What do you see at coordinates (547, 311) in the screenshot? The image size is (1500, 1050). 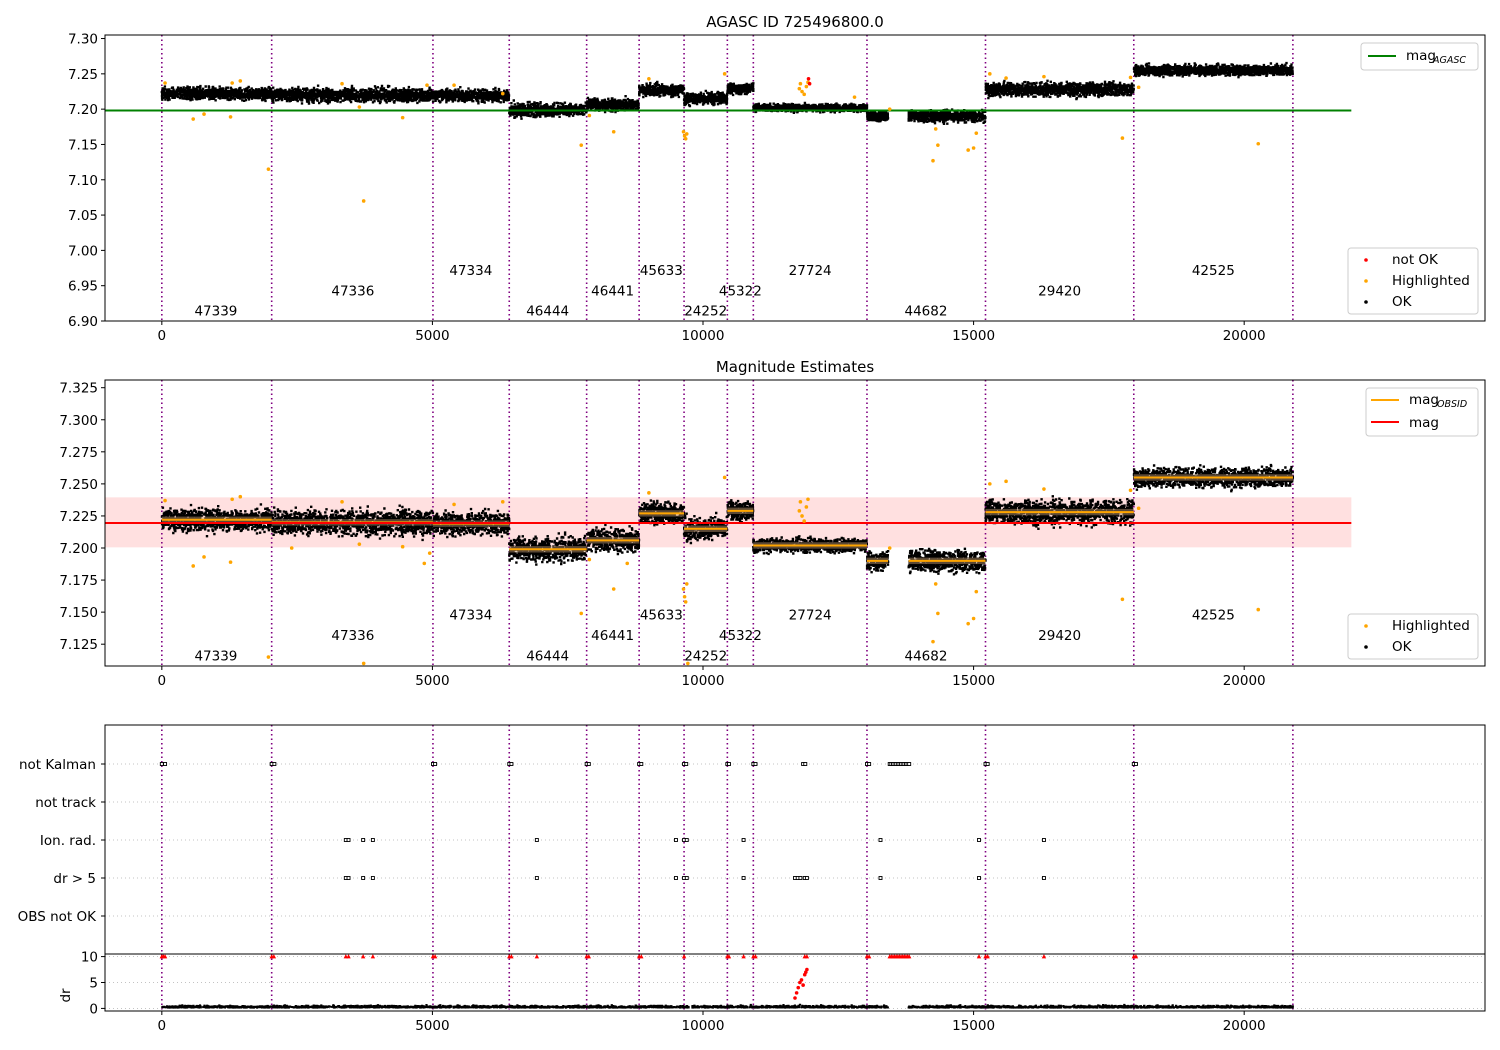 I see `obsid-label: 46444` at bounding box center [547, 311].